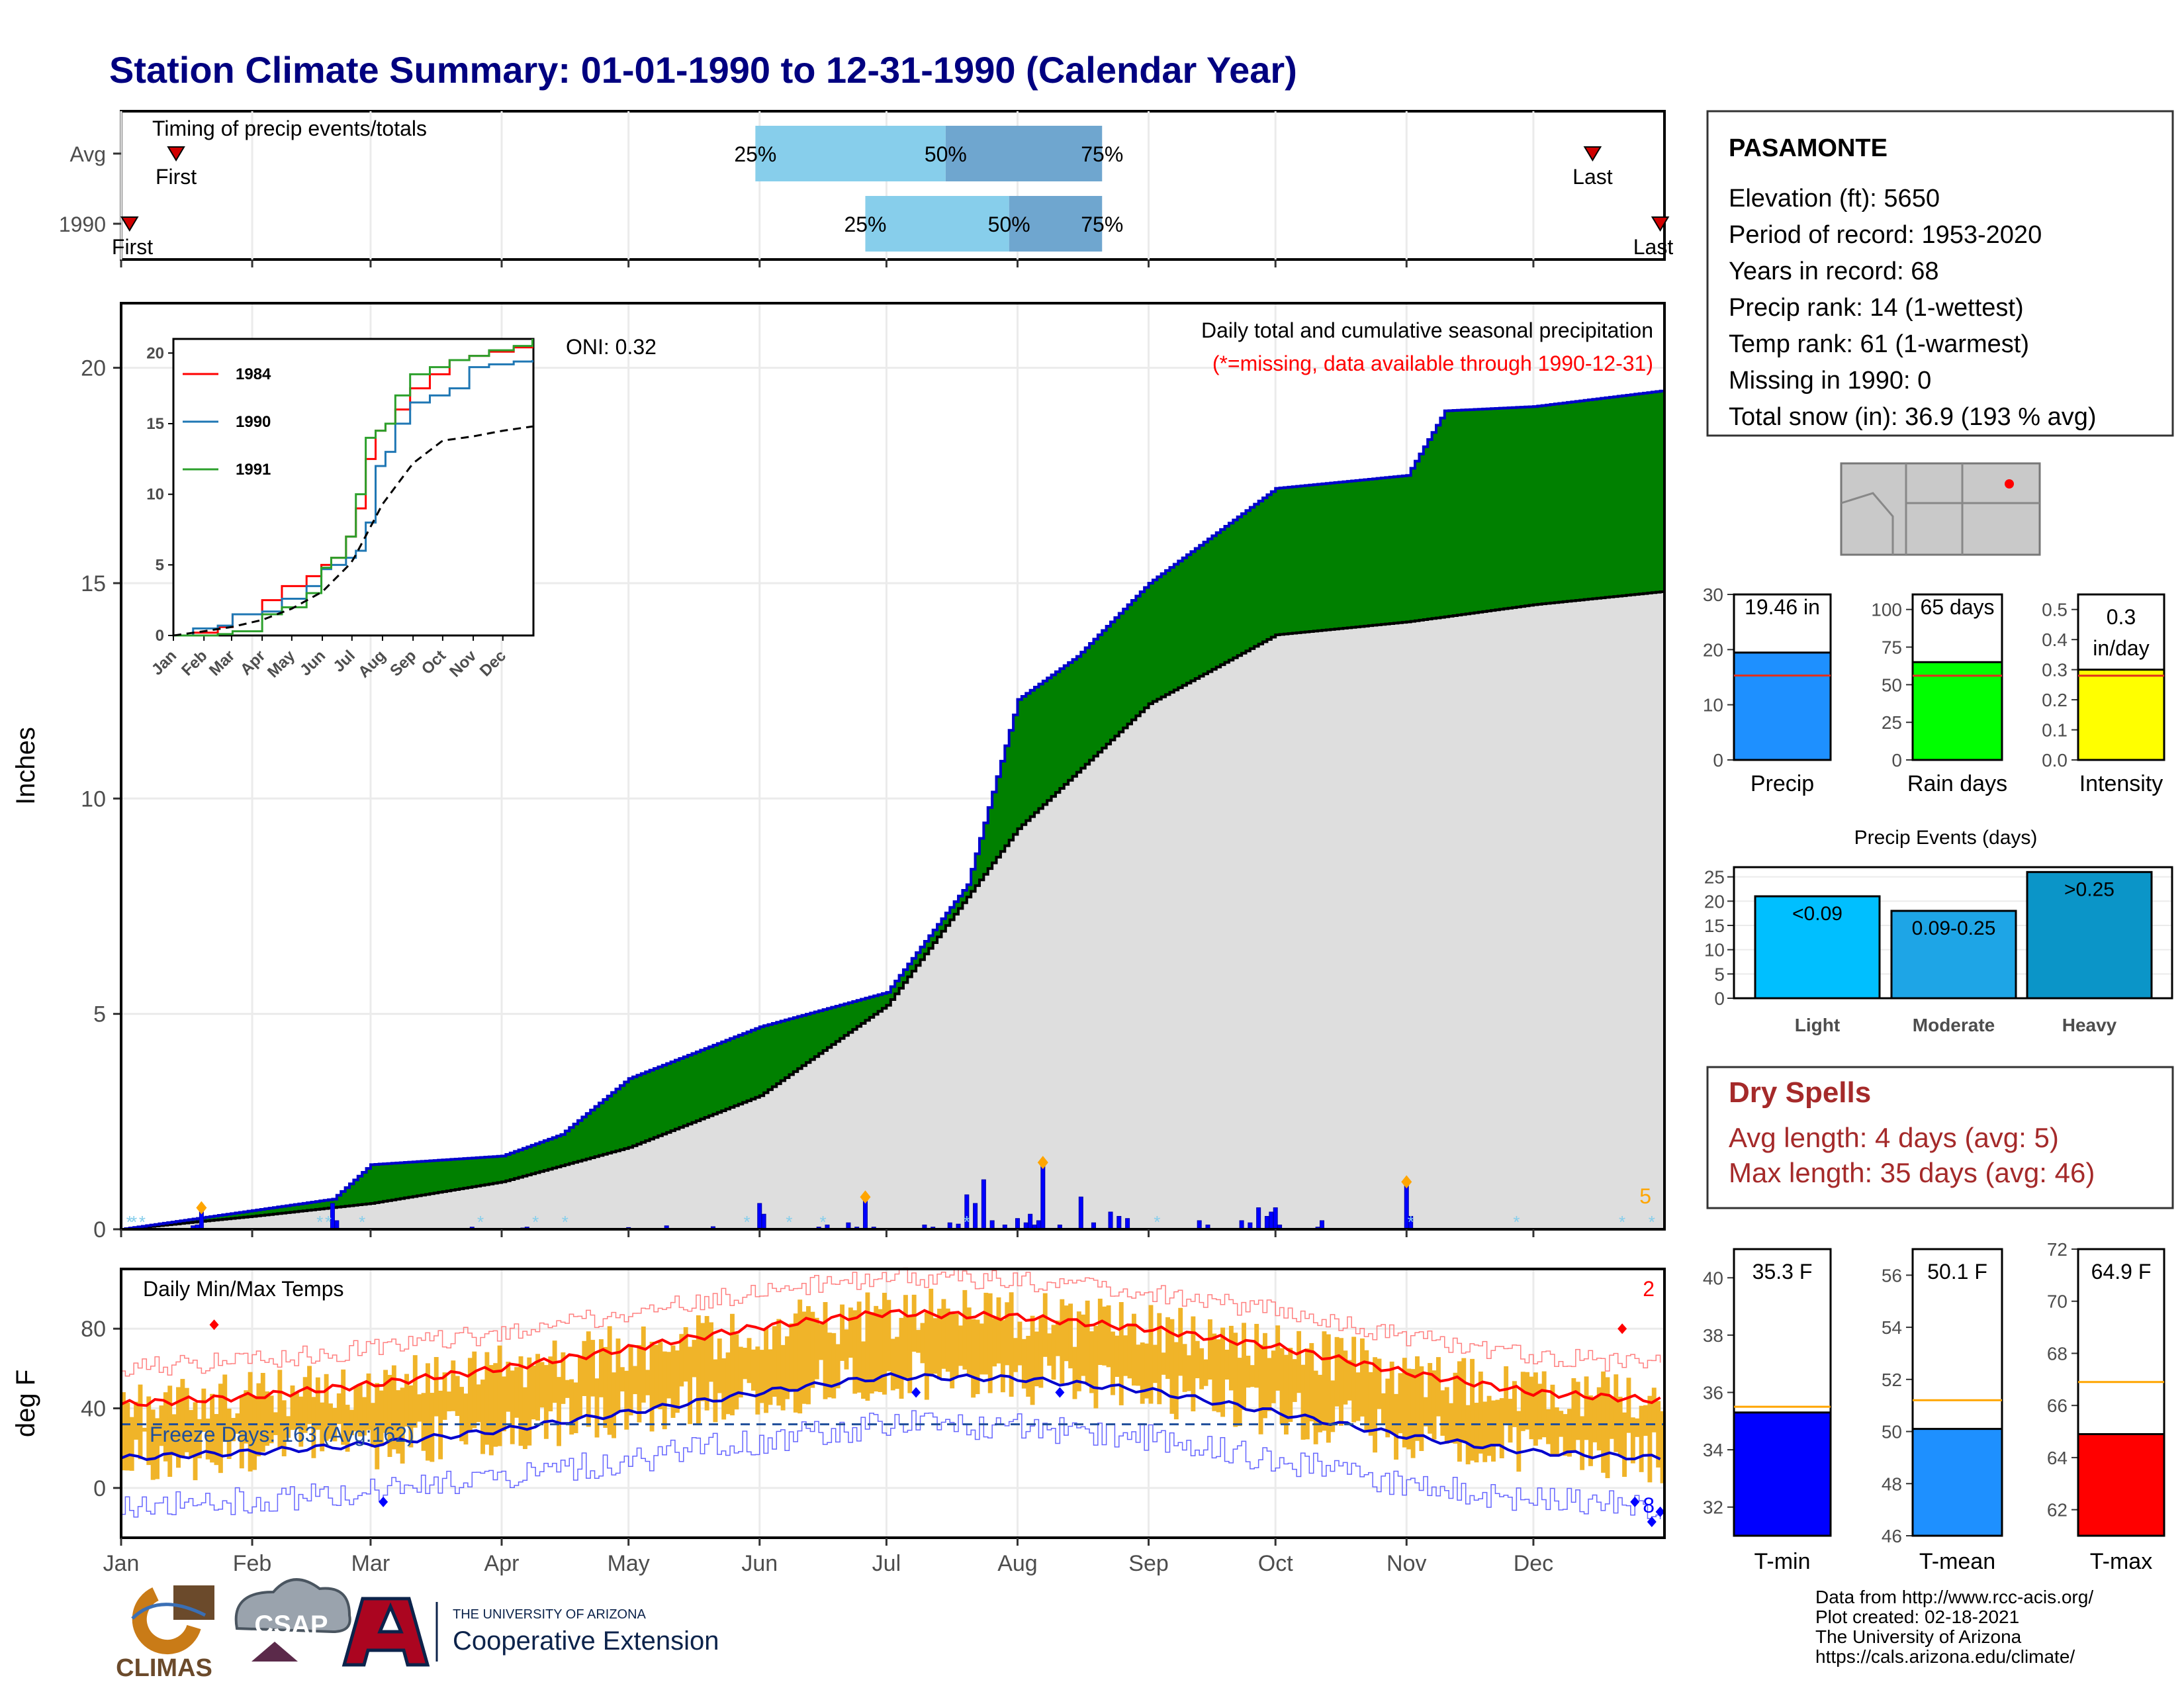  I want to click on month-label: Dec, so click(1533, 1563).